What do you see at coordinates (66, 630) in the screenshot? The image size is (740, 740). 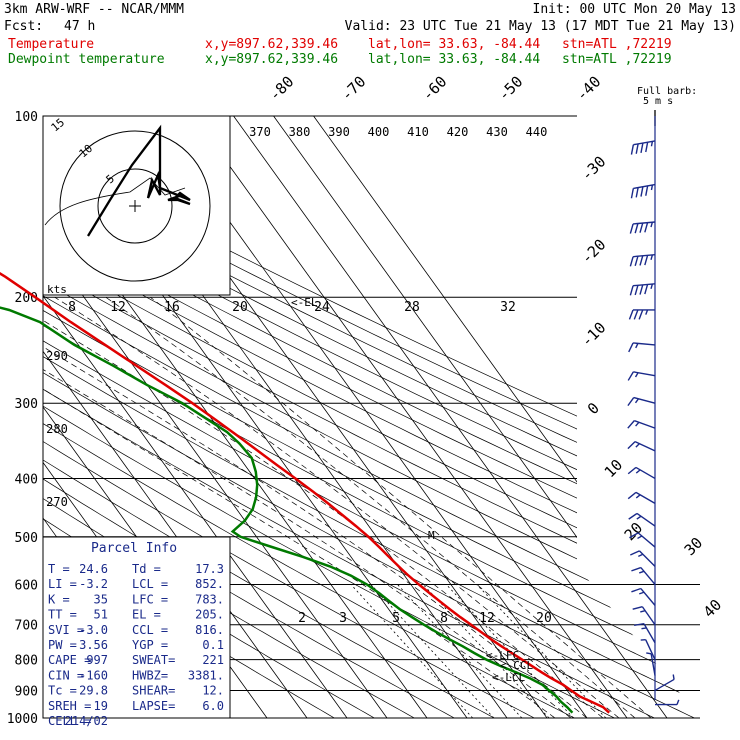 I see `parcel-row-label: SVI =` at bounding box center [66, 630].